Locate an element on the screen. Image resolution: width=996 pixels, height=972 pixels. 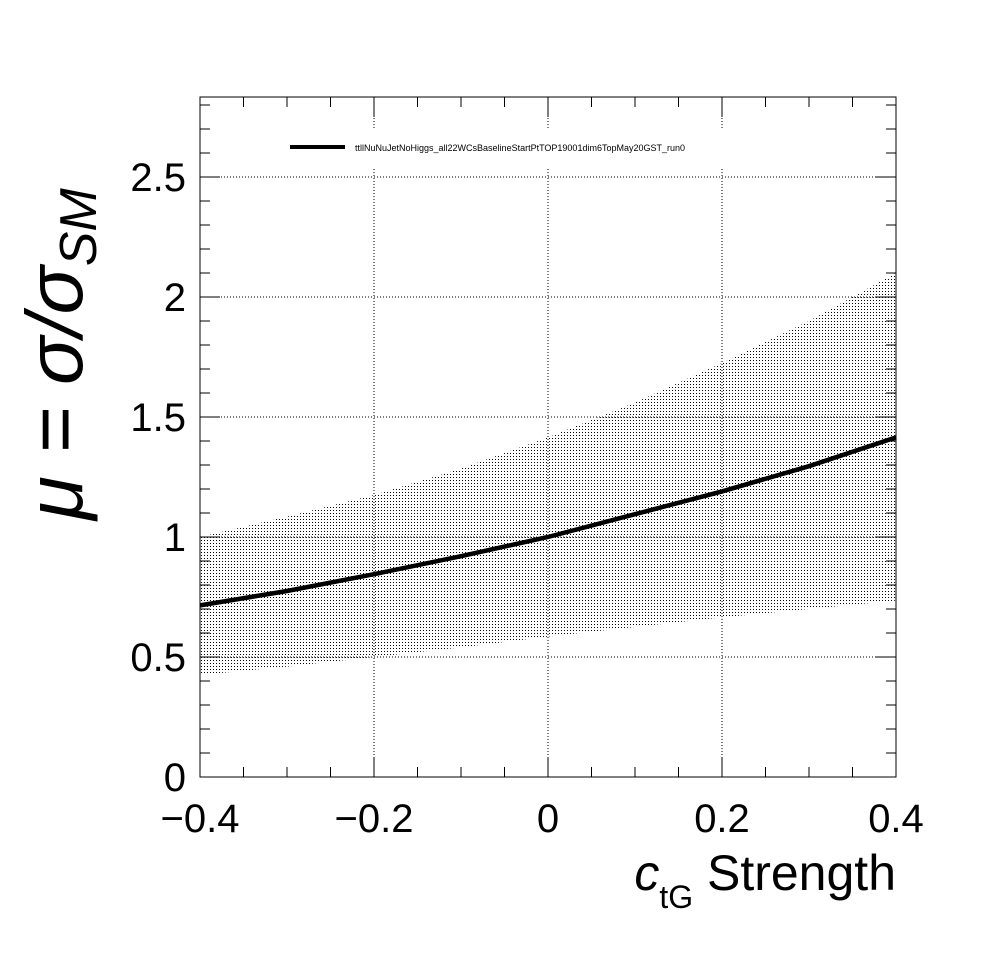
x-tick-labels: −0.4 −0.2 0 0.2 0.4 is located at coordinates (542, 819).